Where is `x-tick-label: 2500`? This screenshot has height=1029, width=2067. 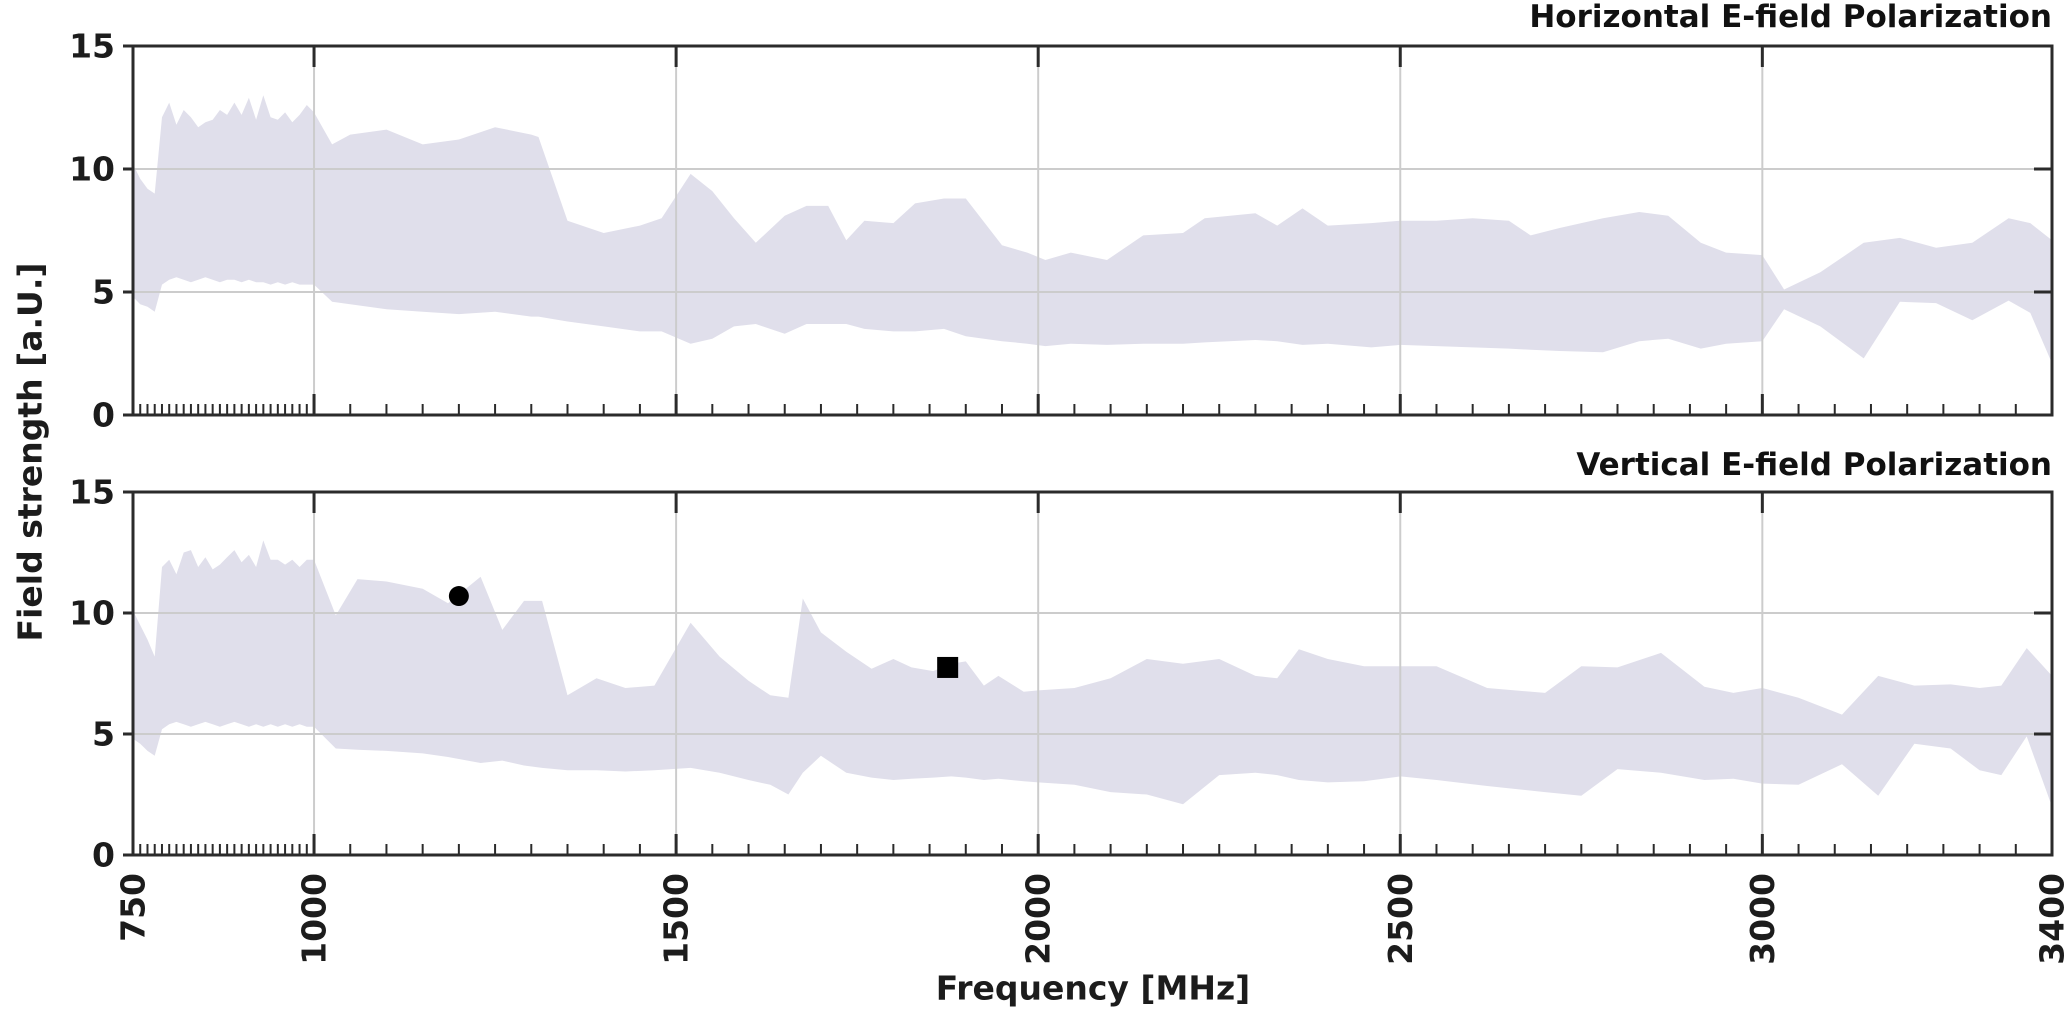
x-tick-label: 2500 is located at coordinates (1400, 919).